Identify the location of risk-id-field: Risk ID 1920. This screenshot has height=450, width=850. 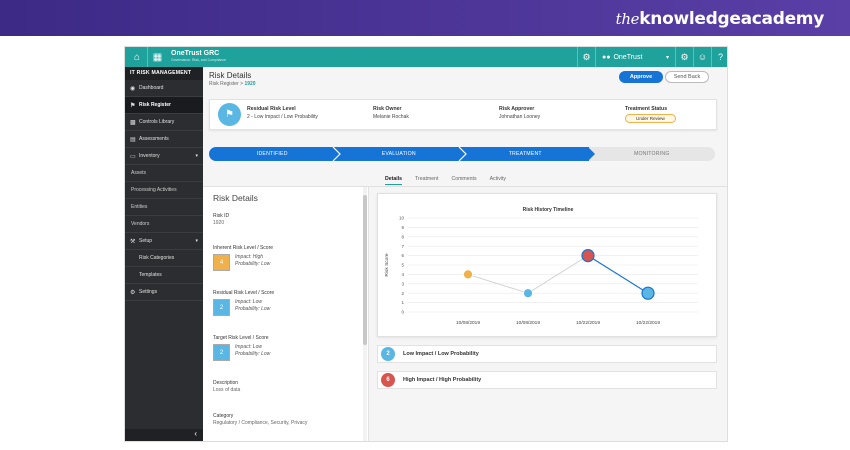
(221, 219).